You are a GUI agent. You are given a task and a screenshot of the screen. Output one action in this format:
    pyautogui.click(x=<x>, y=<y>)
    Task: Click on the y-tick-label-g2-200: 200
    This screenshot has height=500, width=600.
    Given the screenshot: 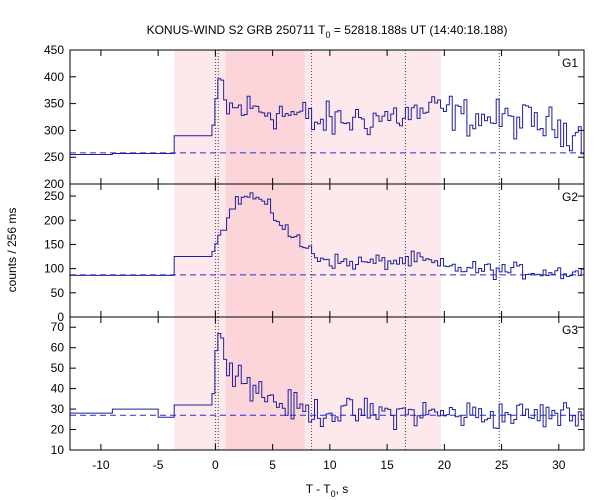 What is the action you would take?
    pyautogui.click(x=54, y=220)
    